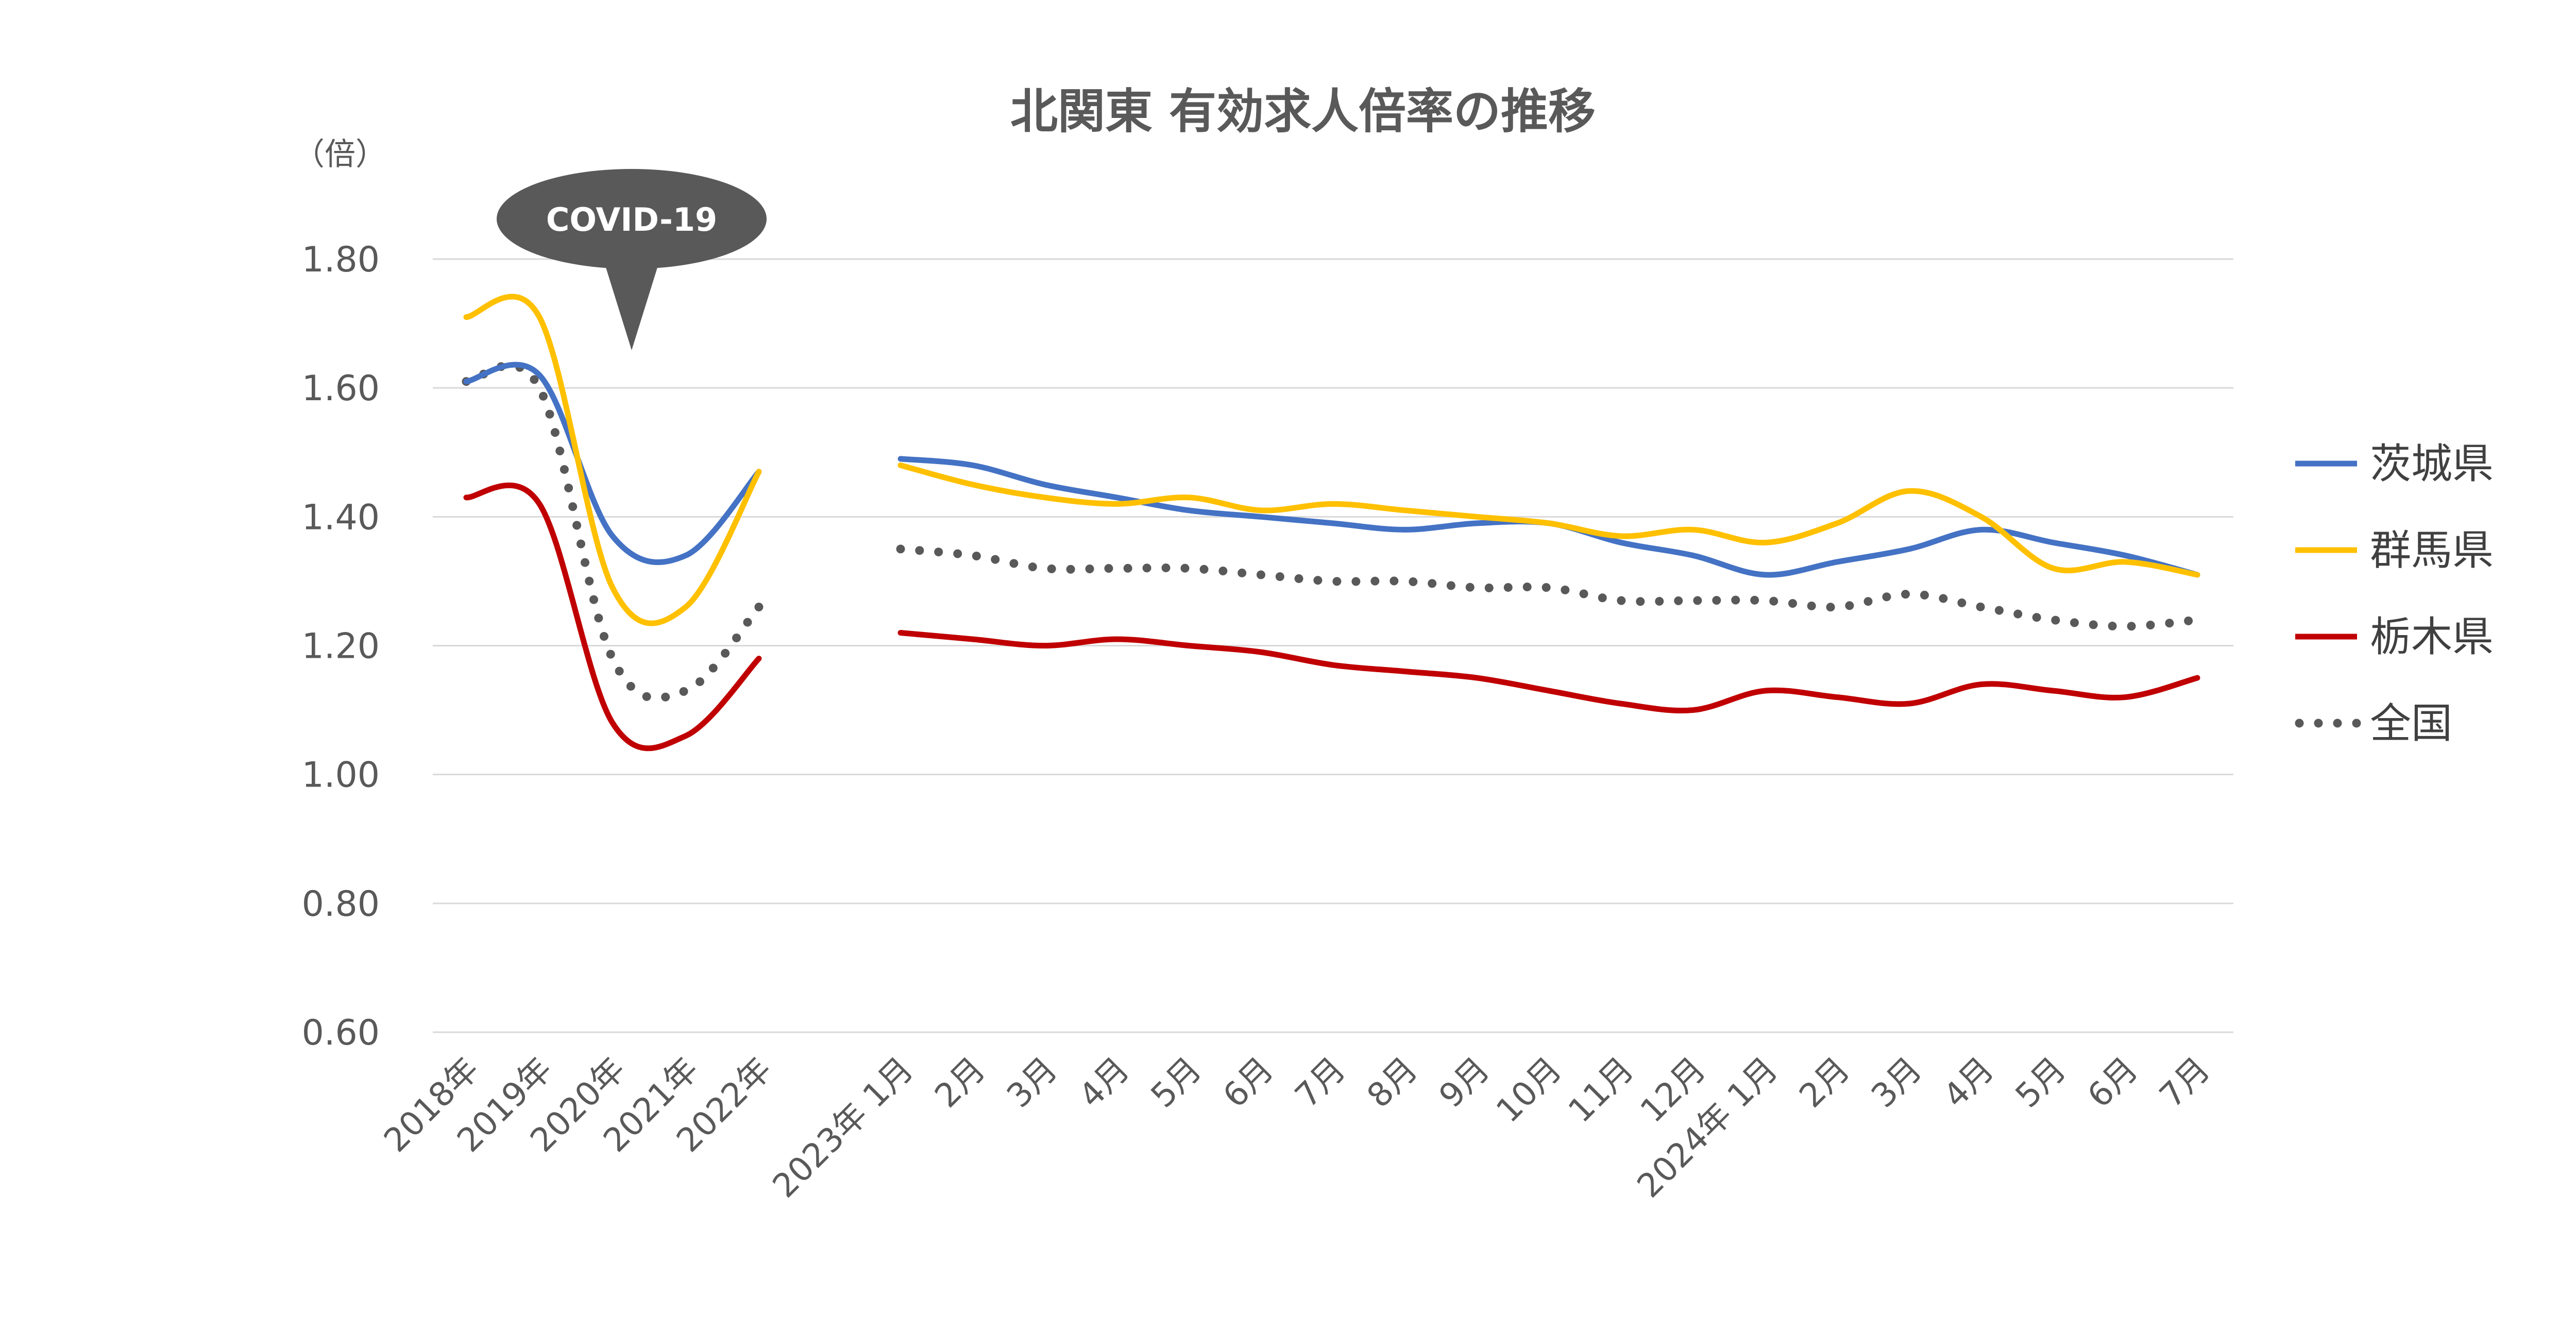 This screenshot has width=2576, height=1332. Describe the element at coordinates (341, 904) in the screenshot. I see `y-tick-label: 0.80` at that location.